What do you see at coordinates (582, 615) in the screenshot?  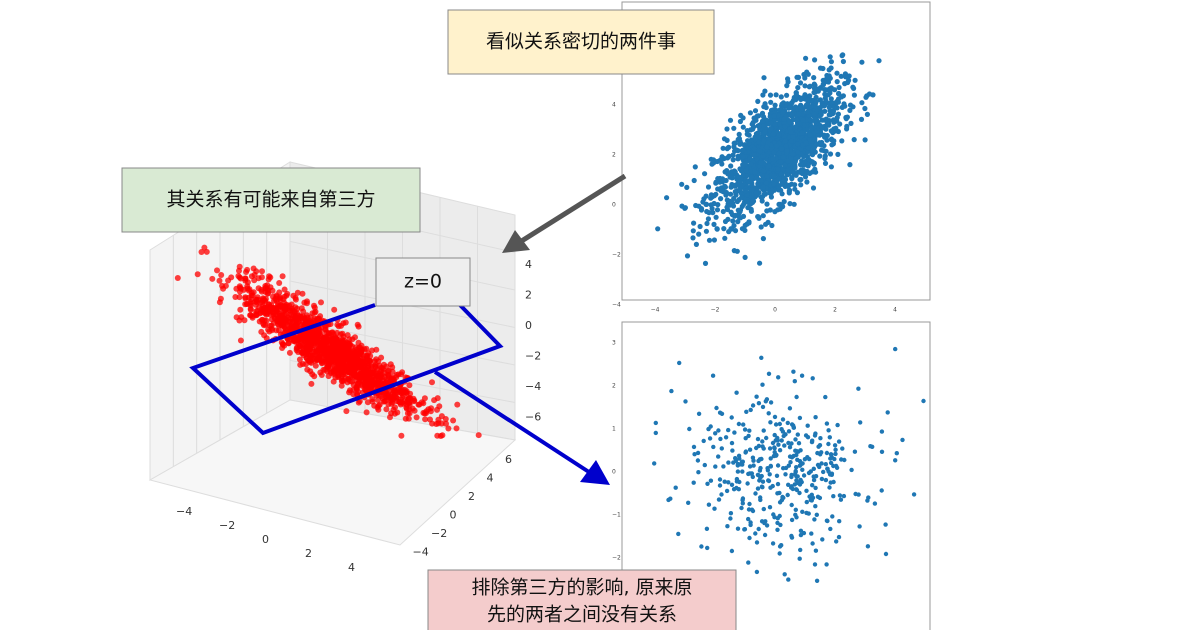 I see `callout-text: 先的两者之间没有关系` at bounding box center [582, 615].